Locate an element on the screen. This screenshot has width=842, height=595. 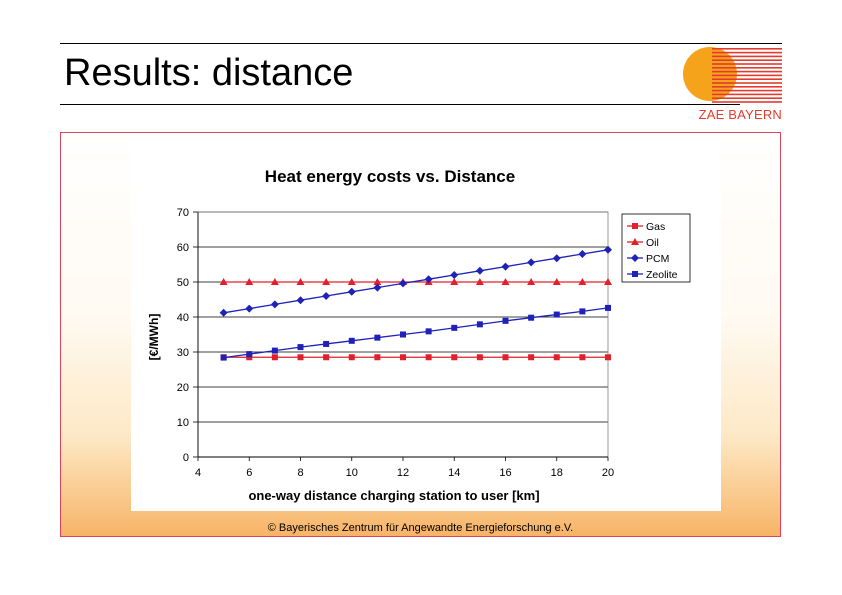
legend-item-oil: Oil is located at coordinates (643, 243).